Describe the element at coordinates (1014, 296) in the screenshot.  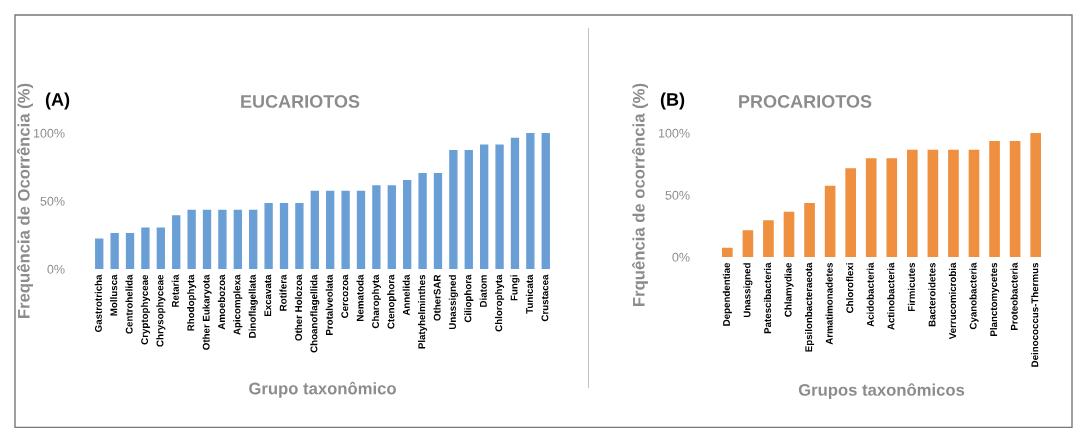
I see `x-tick-label: Proteobacteria` at that location.